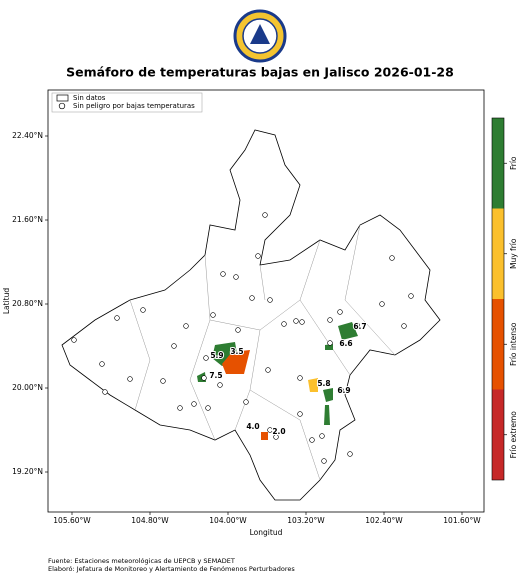  What do you see at coordinates (513, 253) in the screenshot?
I see `colorbar-label: Muy frío` at bounding box center [513, 253].